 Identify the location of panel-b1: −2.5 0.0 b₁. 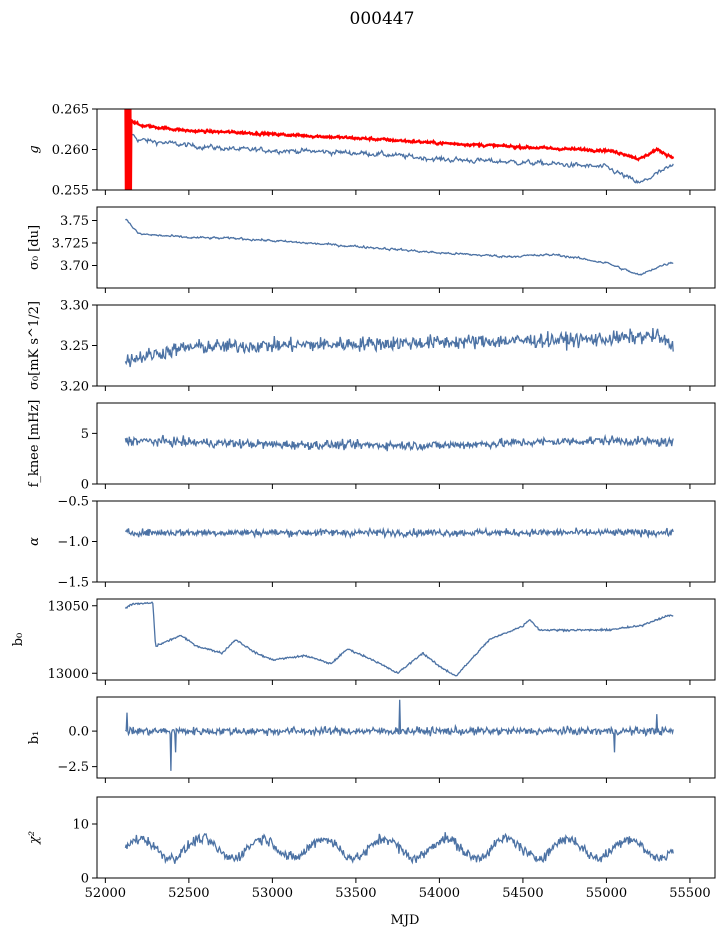
(371, 739).